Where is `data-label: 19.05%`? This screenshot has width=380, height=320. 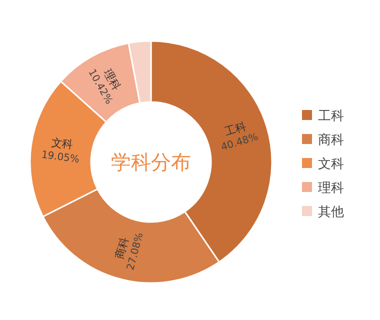 data-label: 19.05% is located at coordinates (60, 158).